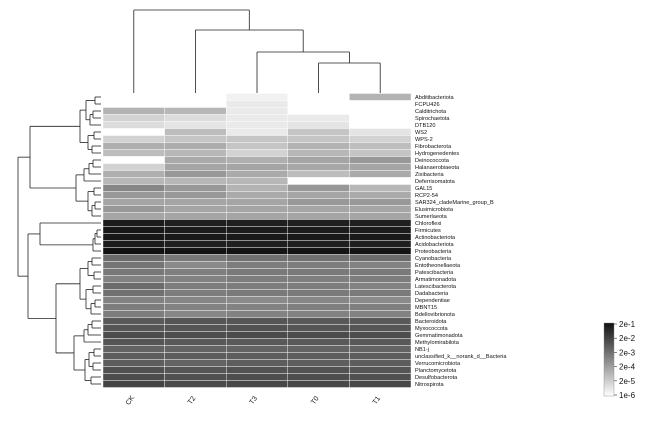  Describe the element at coordinates (427, 105) in the screenshot. I see `row-label: FCPU426` at that location.